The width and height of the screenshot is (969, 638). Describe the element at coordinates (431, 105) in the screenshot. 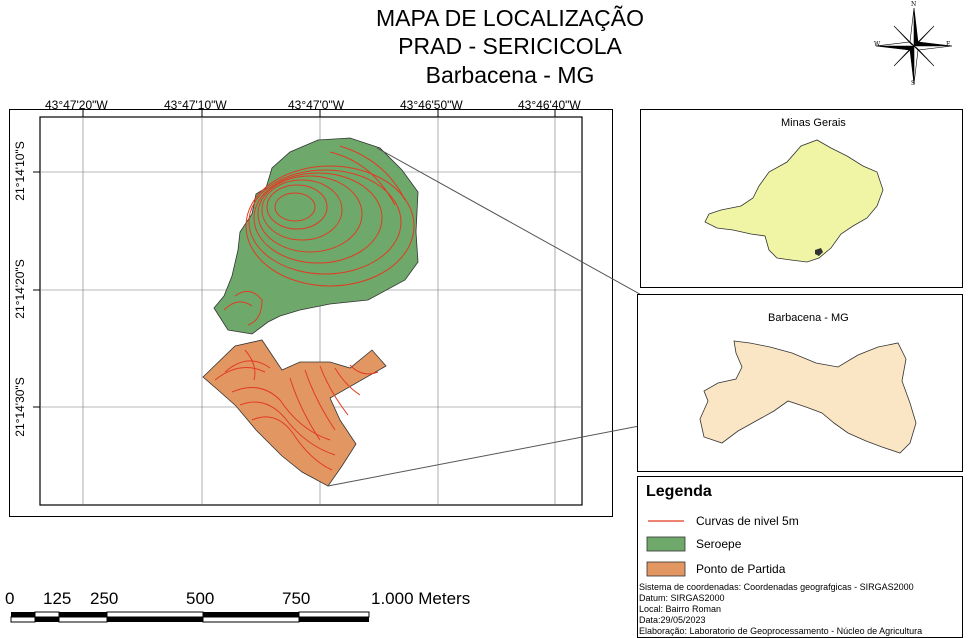

I see `x-label-3: 43°46'50"W` at that location.